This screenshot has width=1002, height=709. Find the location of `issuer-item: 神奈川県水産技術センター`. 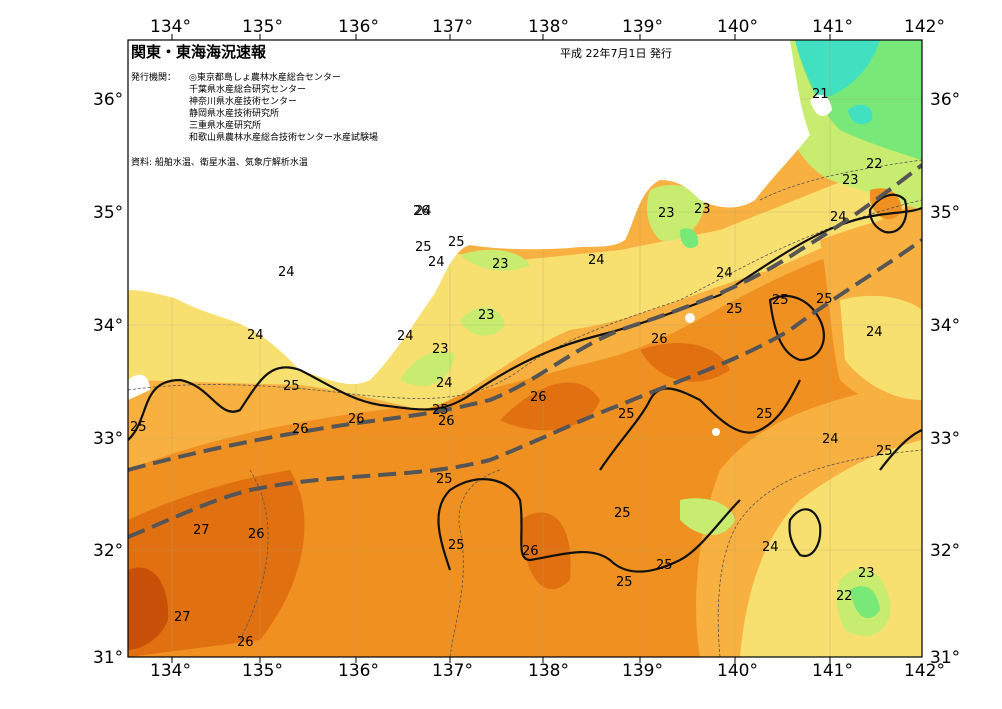

issuer-item: 神奈川県水産技術センター is located at coordinates (243, 102).